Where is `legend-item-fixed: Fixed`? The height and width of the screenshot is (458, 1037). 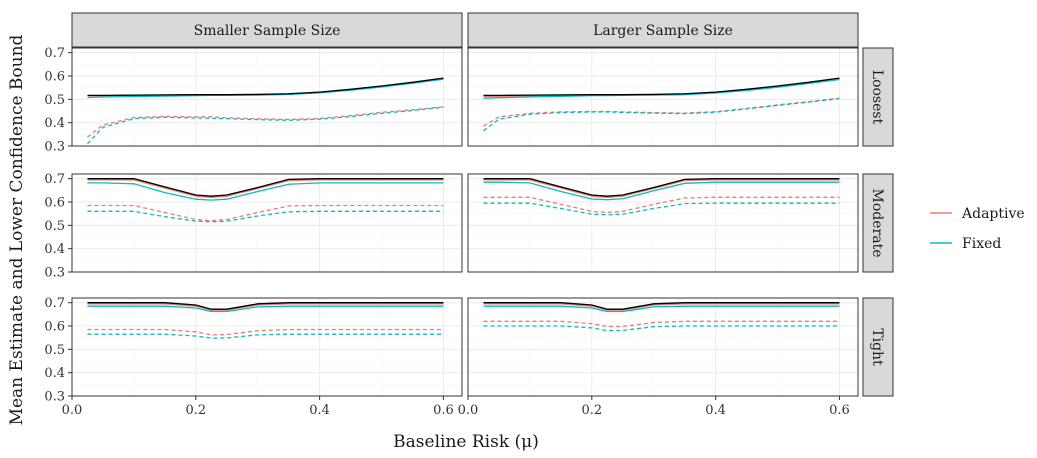 legend-item-fixed: Fixed is located at coordinates (965, 244).